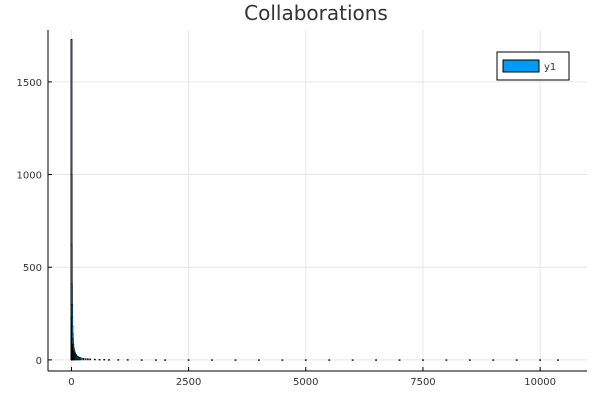  Describe the element at coordinates (188, 382) in the screenshot. I see `x-tick-label-1: 2500` at that location.